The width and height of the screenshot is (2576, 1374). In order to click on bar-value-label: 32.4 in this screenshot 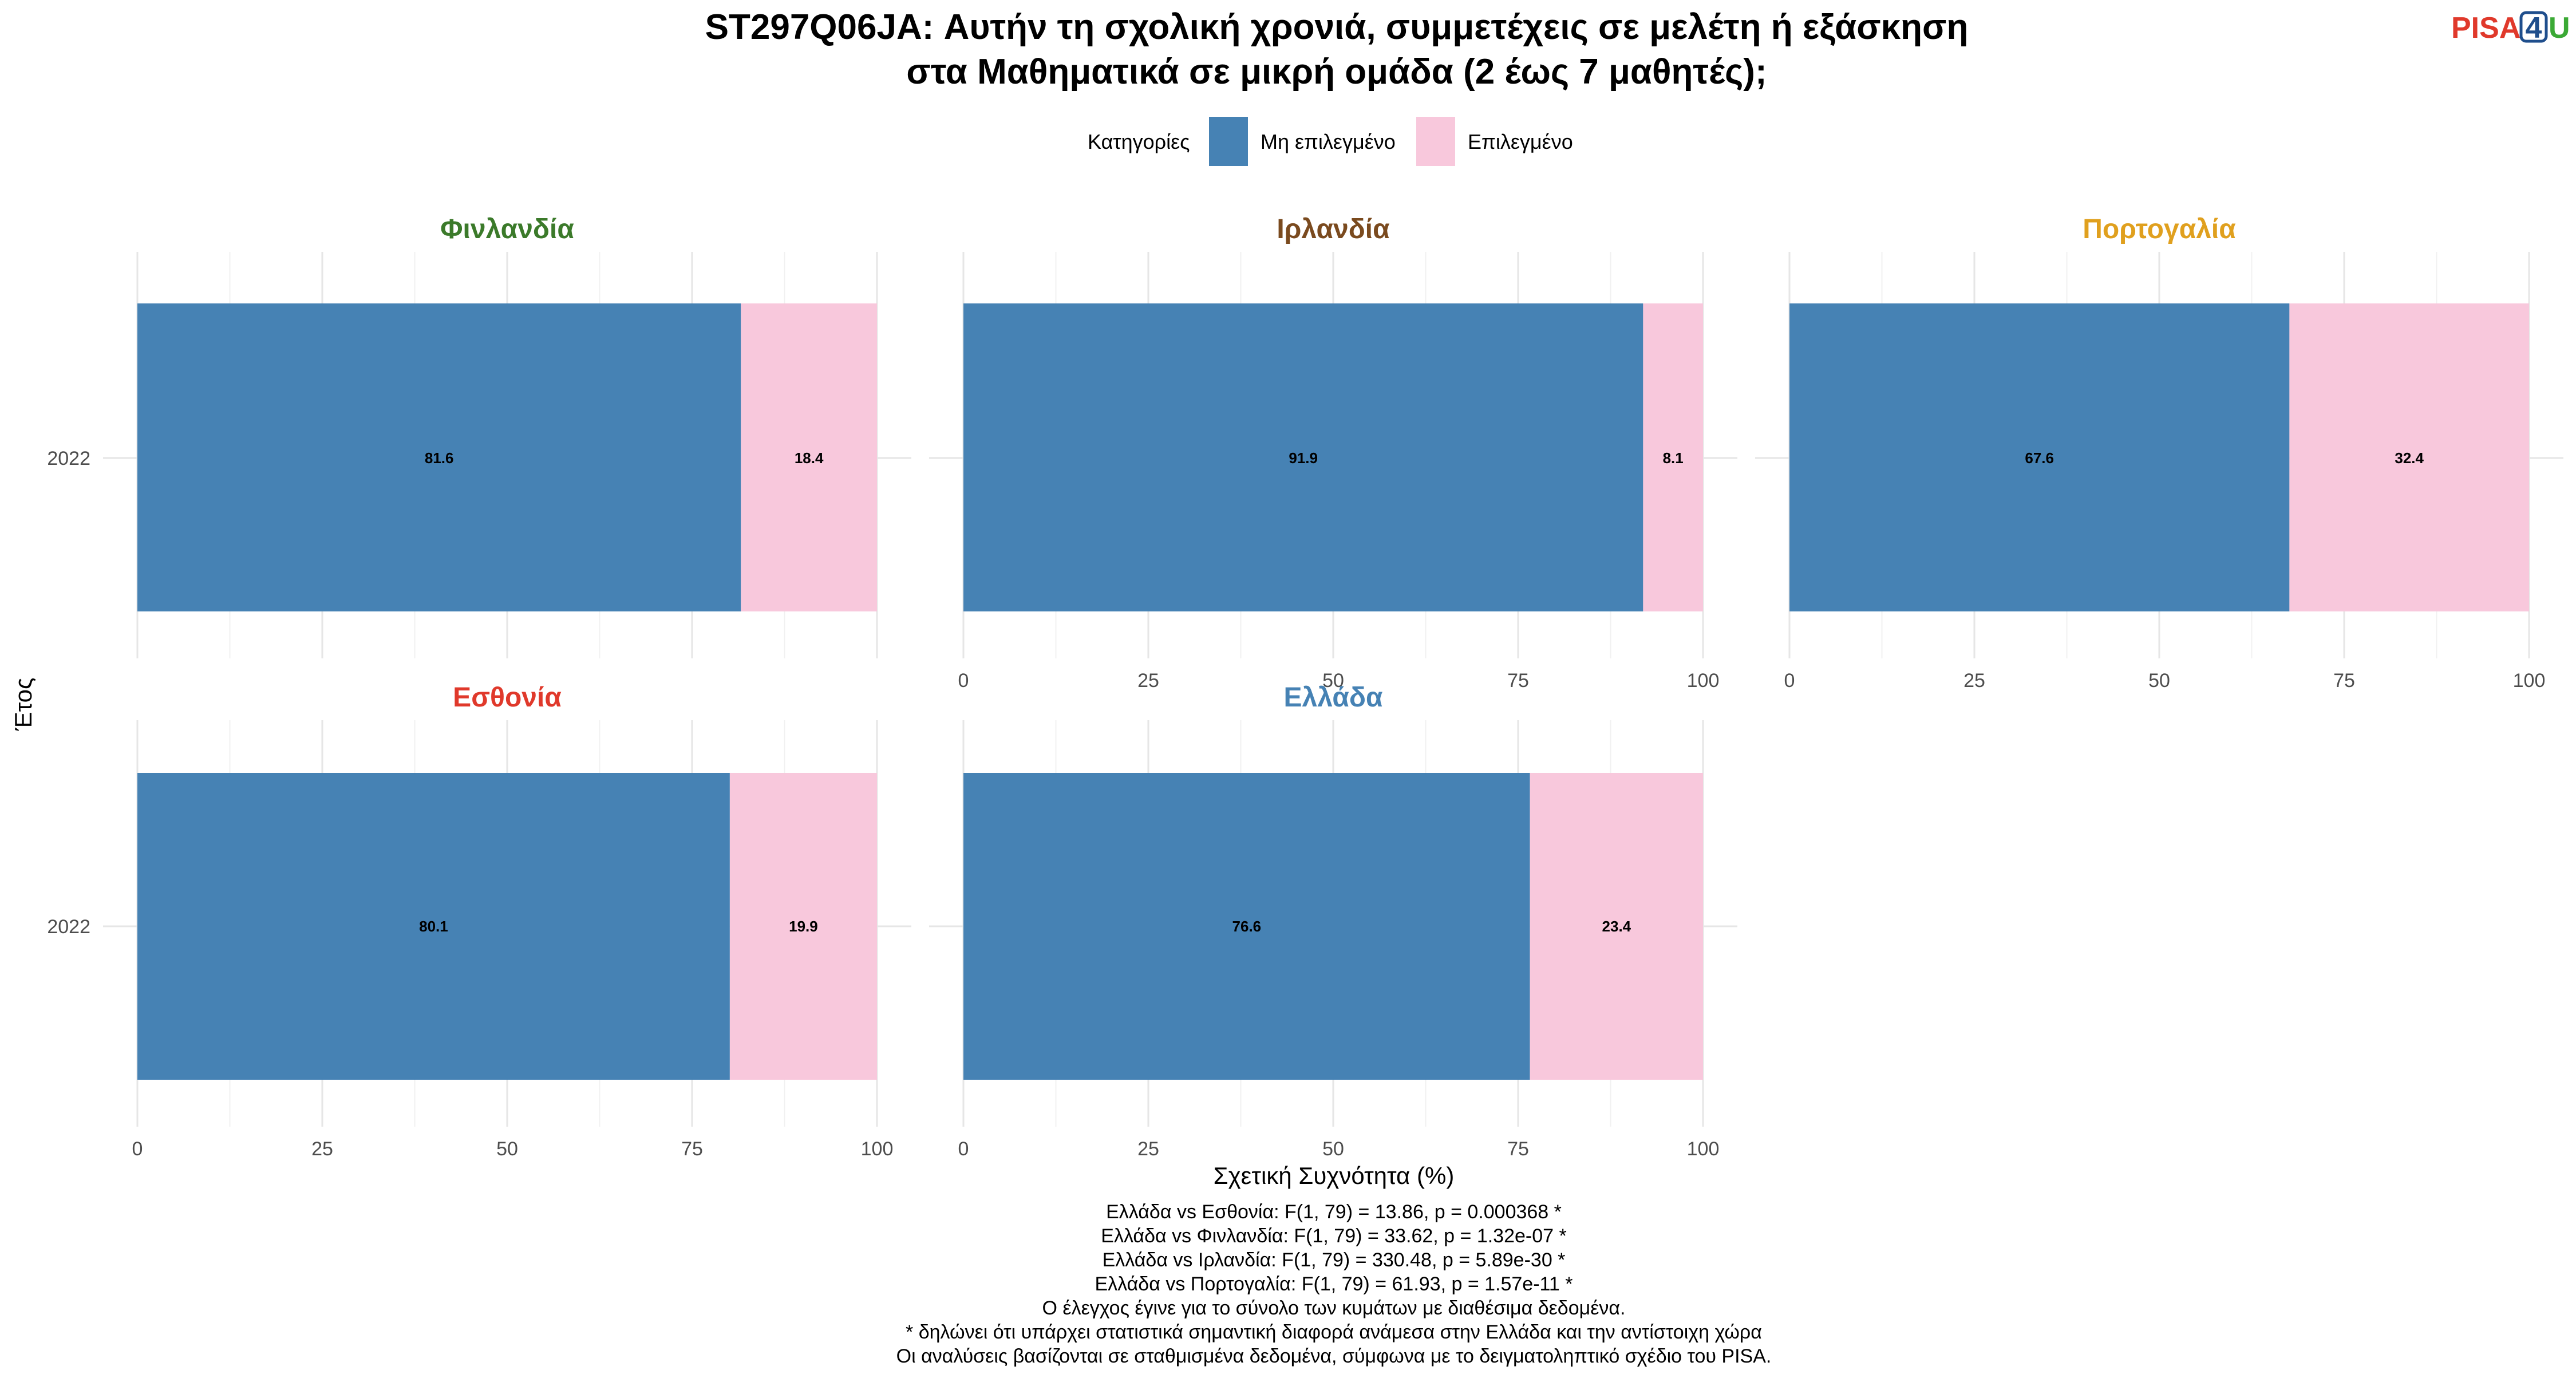, I will do `click(2409, 458)`.